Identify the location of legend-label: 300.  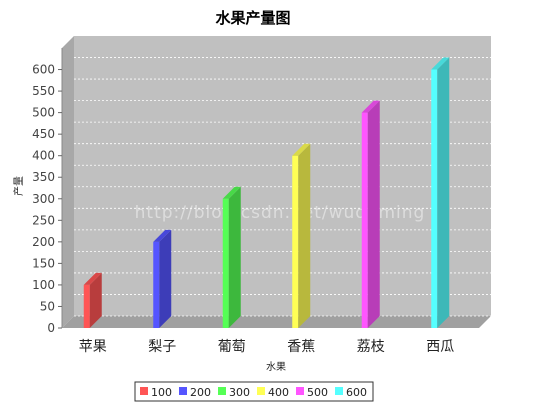
(239, 392).